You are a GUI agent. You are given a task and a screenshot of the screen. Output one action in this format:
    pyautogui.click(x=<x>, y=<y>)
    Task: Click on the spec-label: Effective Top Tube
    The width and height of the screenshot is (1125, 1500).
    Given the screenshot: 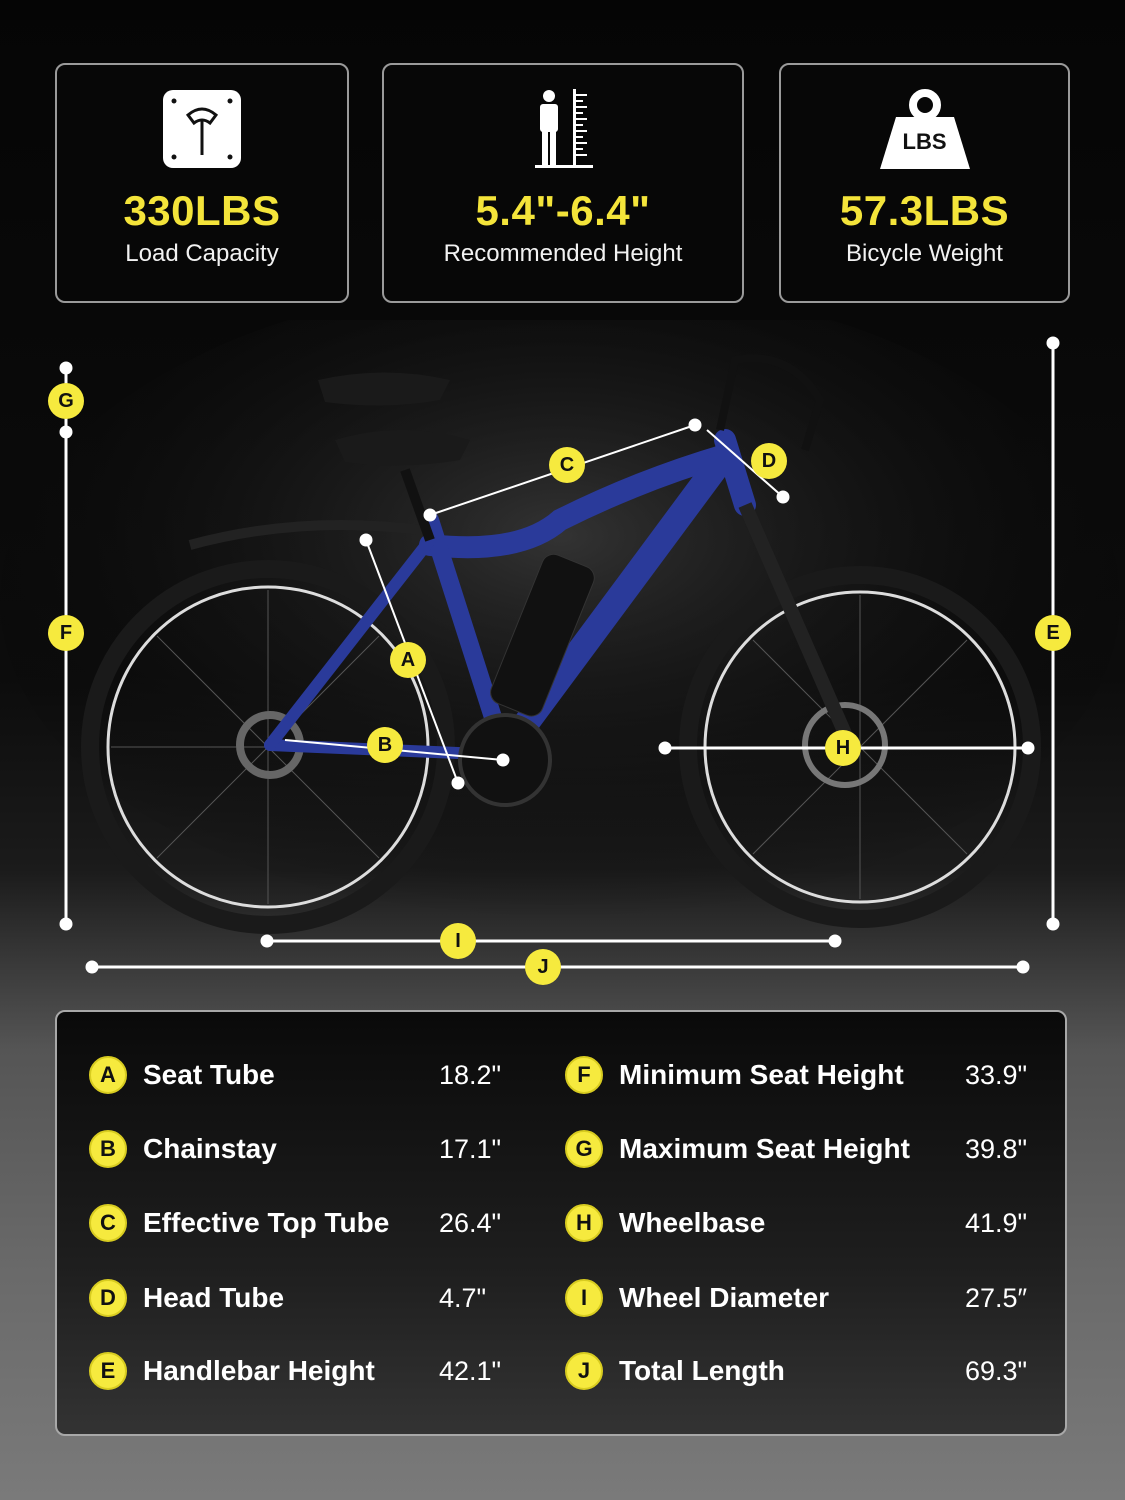 What is the action you would take?
    pyautogui.click(x=266, y=1222)
    